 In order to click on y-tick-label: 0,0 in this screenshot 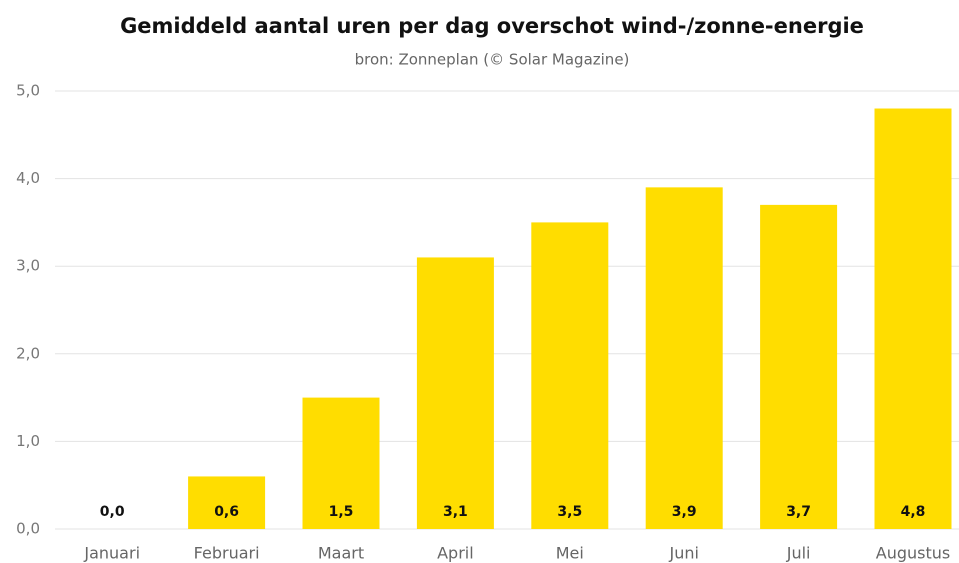, I will do `click(28, 529)`.